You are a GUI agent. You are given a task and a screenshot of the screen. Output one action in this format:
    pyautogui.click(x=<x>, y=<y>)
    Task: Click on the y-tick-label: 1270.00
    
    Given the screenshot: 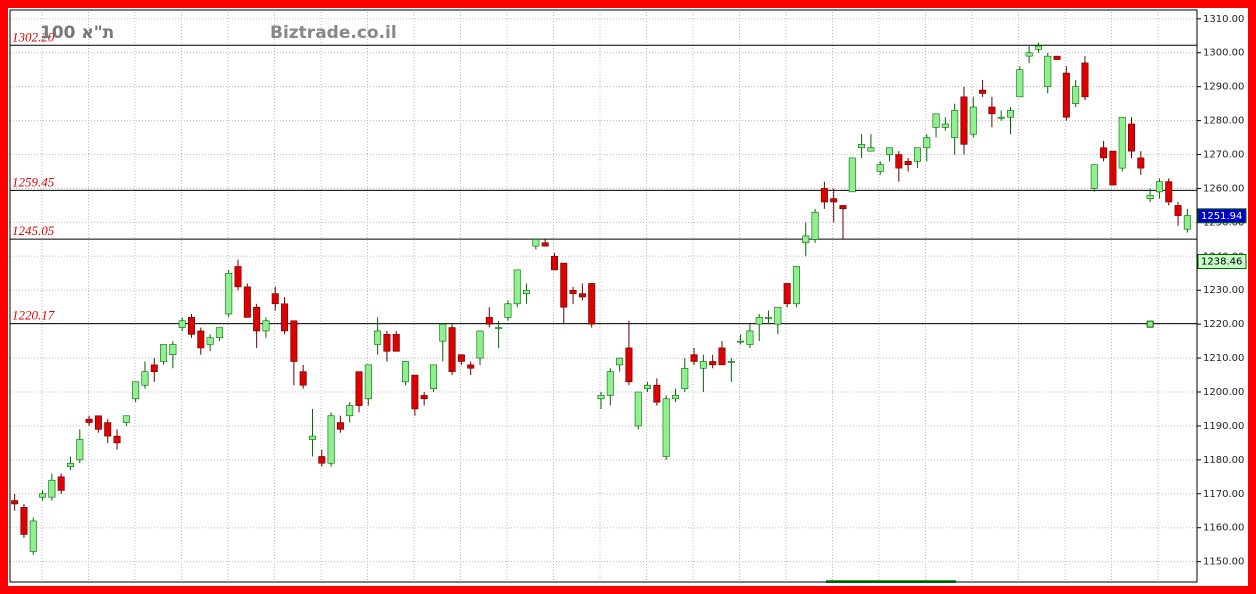 What is the action you would take?
    pyautogui.click(x=1223, y=155)
    